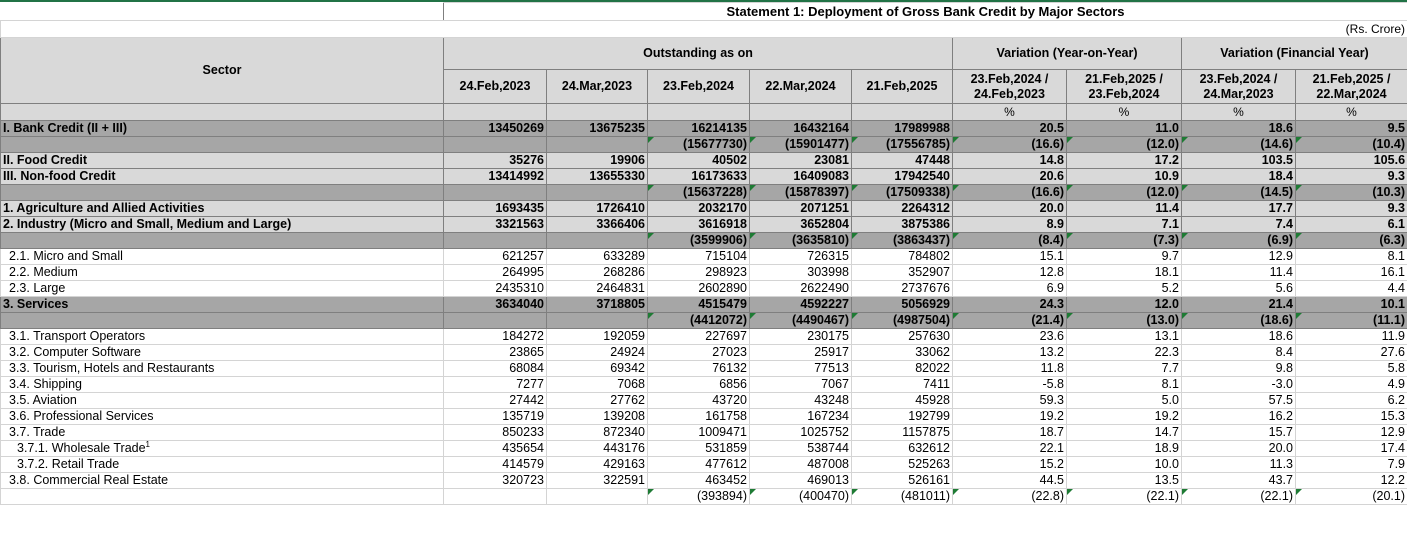  I want to click on value-cell: 18.6, so click(1238, 336).